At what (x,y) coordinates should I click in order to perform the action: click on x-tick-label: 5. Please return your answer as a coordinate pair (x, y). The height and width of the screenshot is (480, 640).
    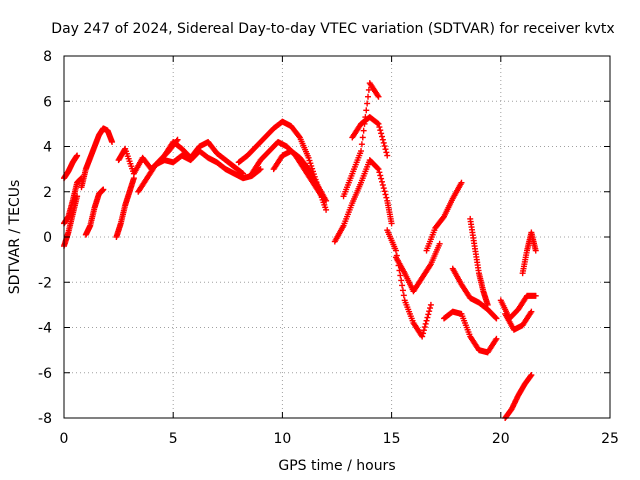
    Looking at the image, I should click on (173, 439).